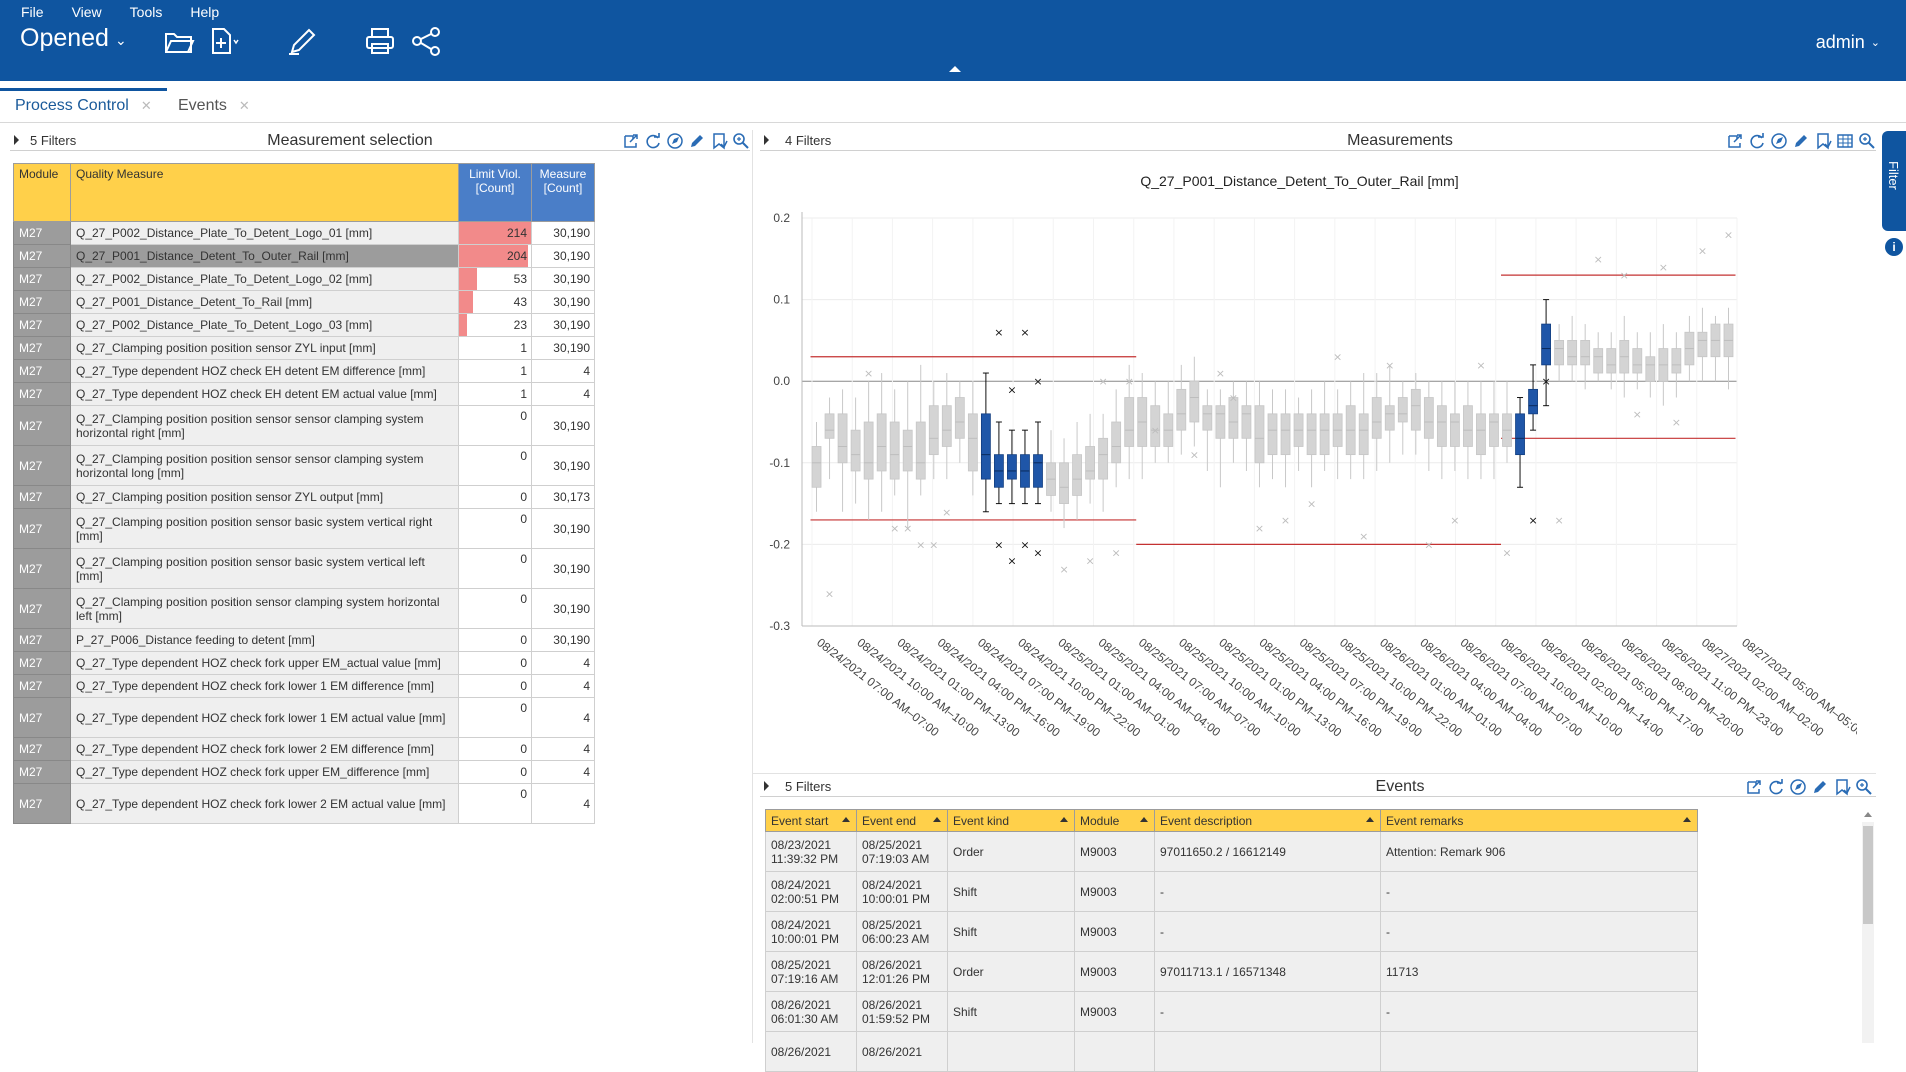 This screenshot has width=1906, height=1072. What do you see at coordinates (214, 105) in the screenshot?
I see `tab-events: Events ✕` at bounding box center [214, 105].